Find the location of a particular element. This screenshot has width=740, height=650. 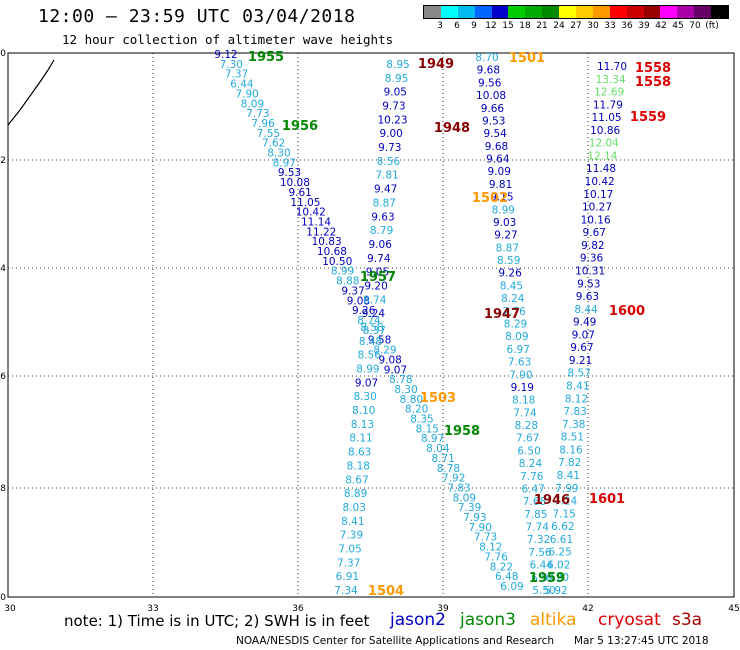

swh-reading: 8.03 is located at coordinates (354, 508).